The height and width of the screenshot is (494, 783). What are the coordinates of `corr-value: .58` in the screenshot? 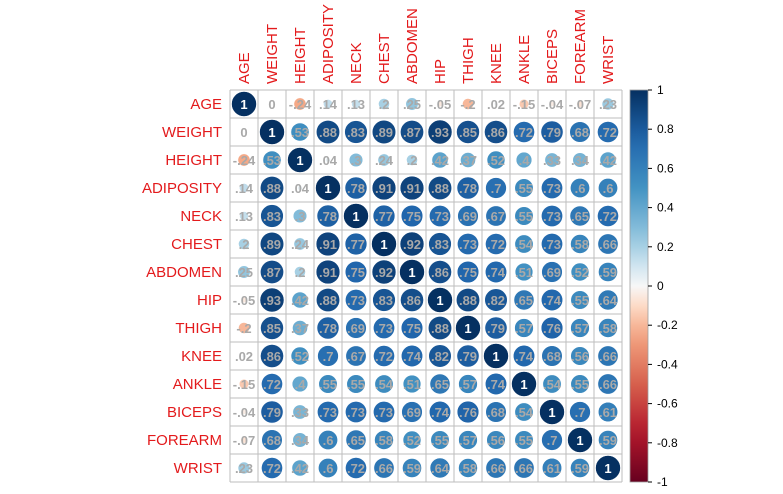 It's located at (608, 328).